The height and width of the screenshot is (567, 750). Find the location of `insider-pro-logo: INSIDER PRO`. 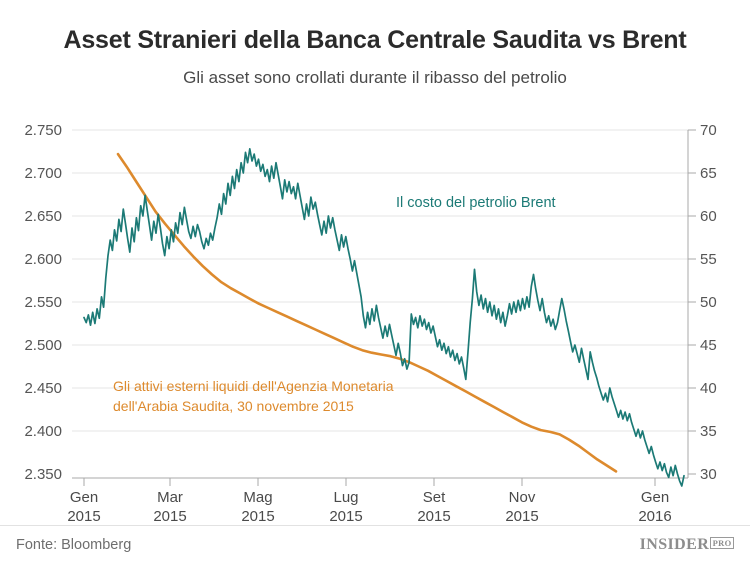

insider-pro-logo: INSIDER PRO is located at coordinates (687, 545).